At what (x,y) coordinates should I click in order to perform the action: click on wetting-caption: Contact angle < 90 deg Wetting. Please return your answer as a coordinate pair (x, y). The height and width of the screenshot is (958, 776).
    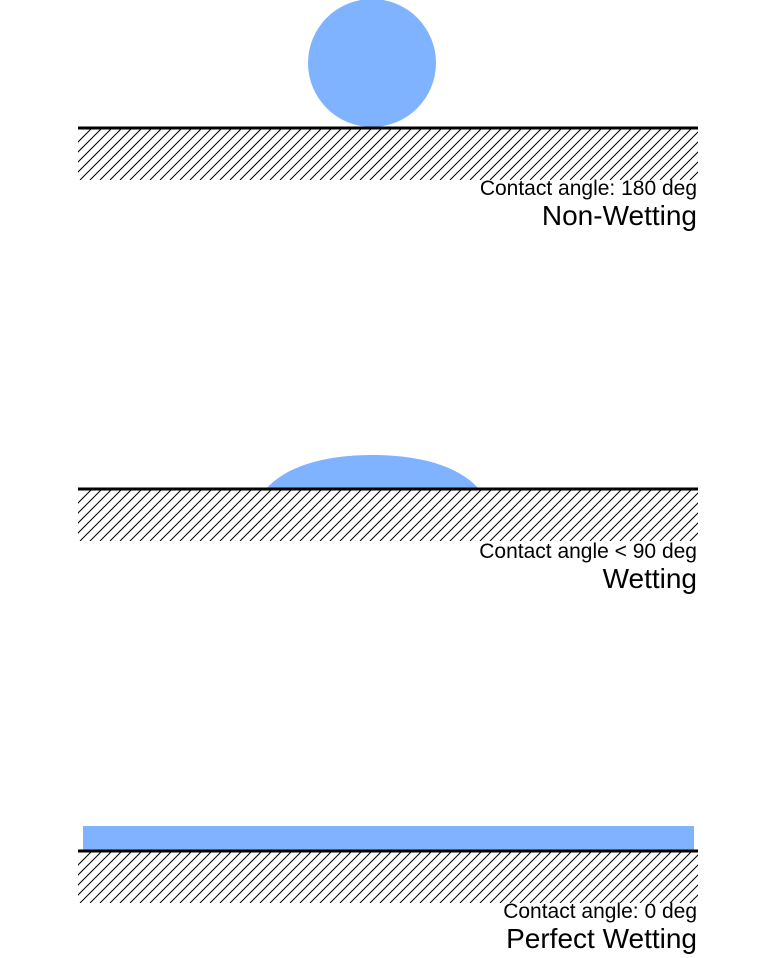
    Looking at the image, I should click on (588, 567).